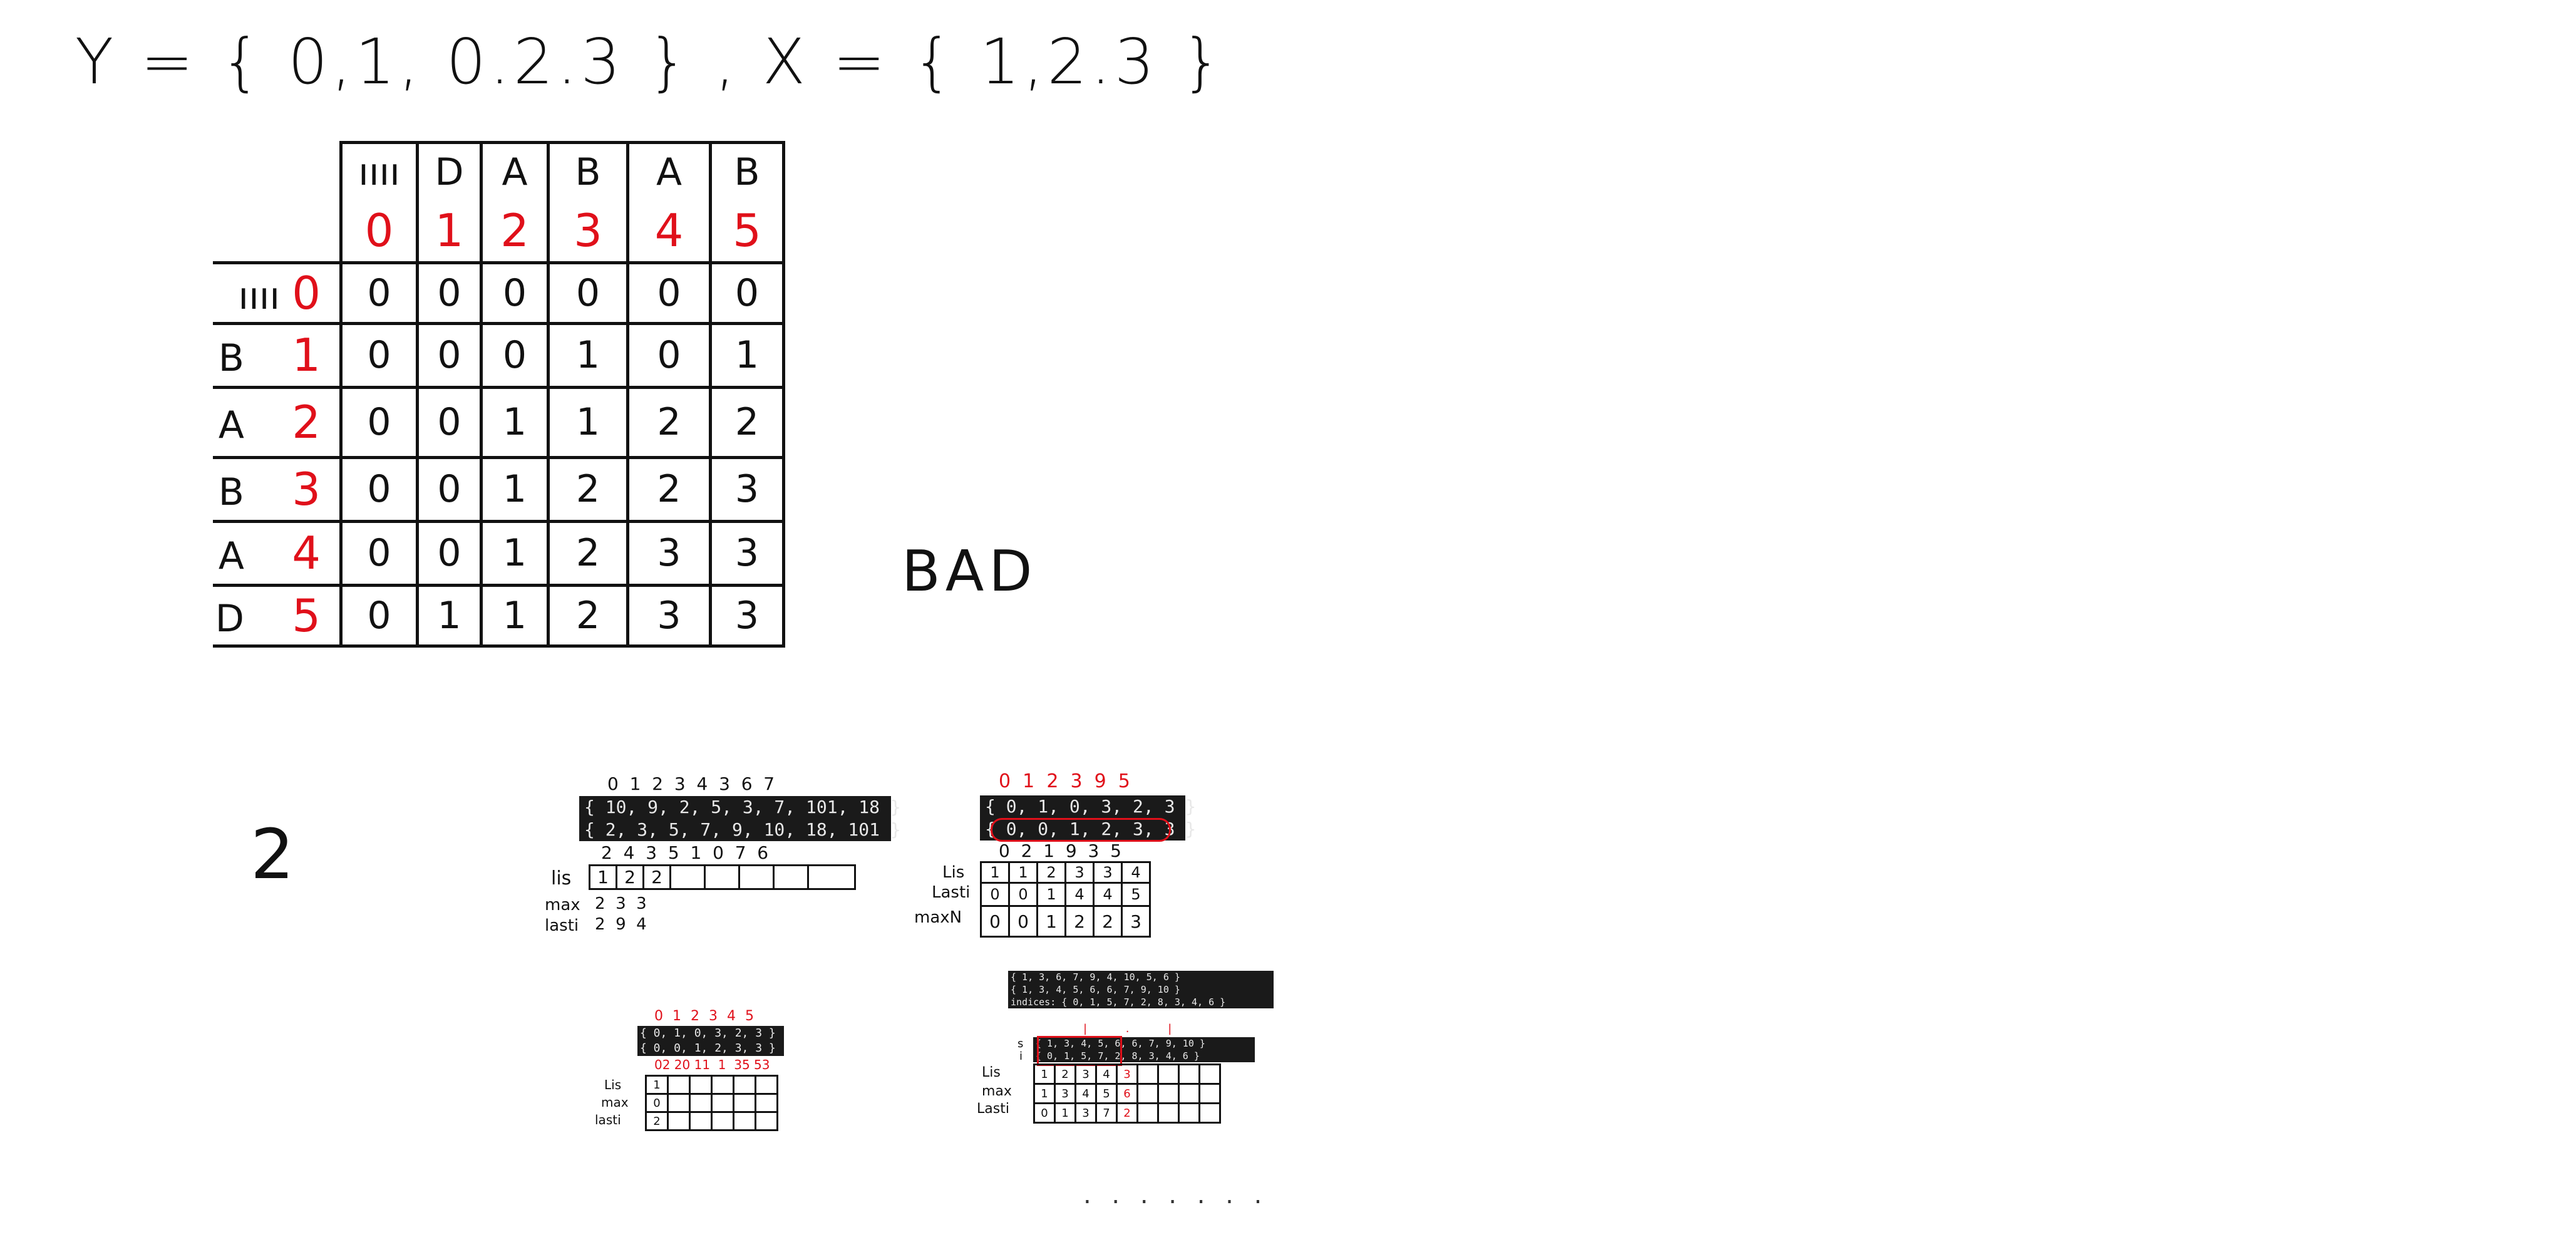  Describe the element at coordinates (499, 489) in the screenshot. I see `table-row: B 3 0 0 1 2 2 3` at that location.